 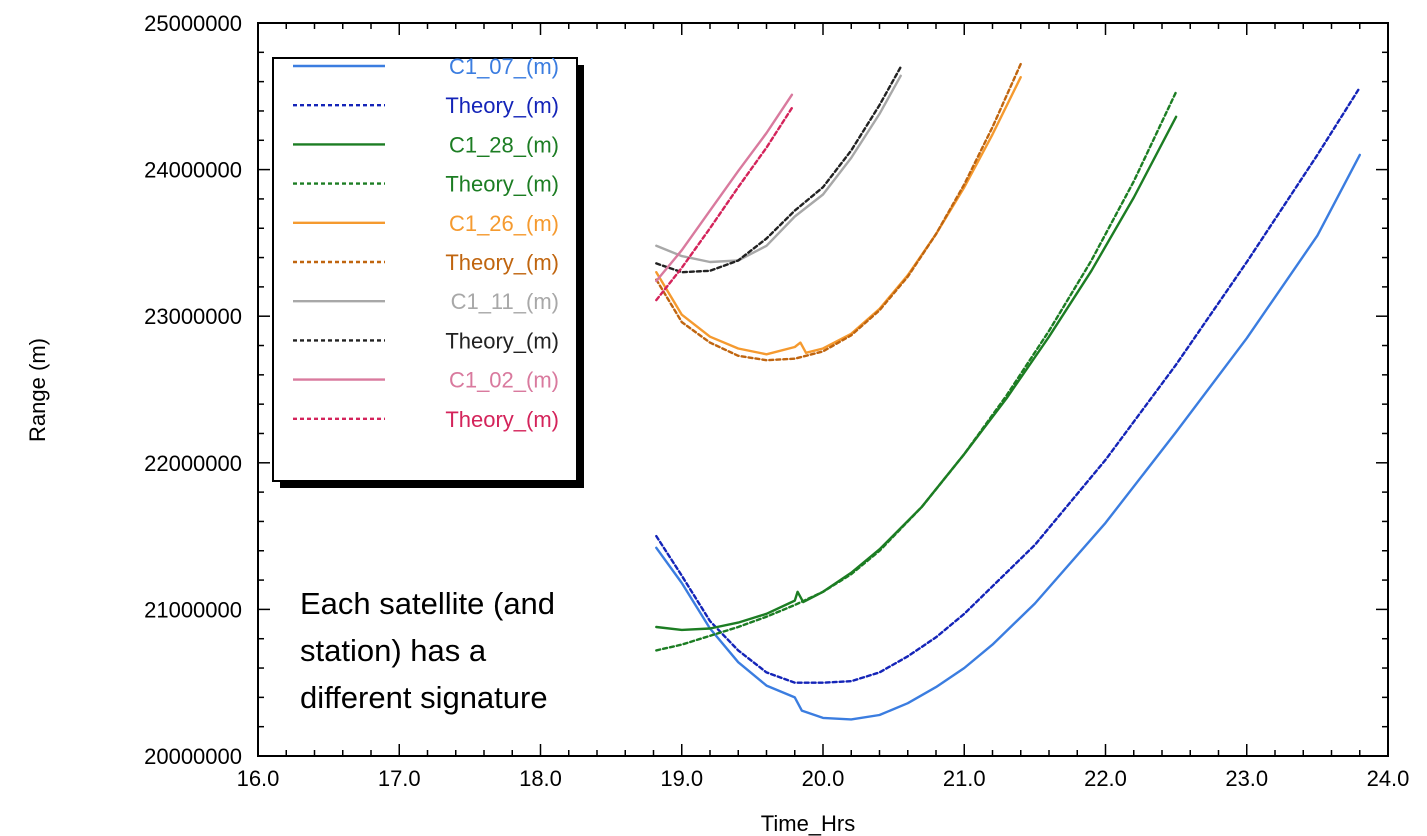 What do you see at coordinates (504, 66) in the screenshot?
I see `legend-label: C1_07_(m)` at bounding box center [504, 66].